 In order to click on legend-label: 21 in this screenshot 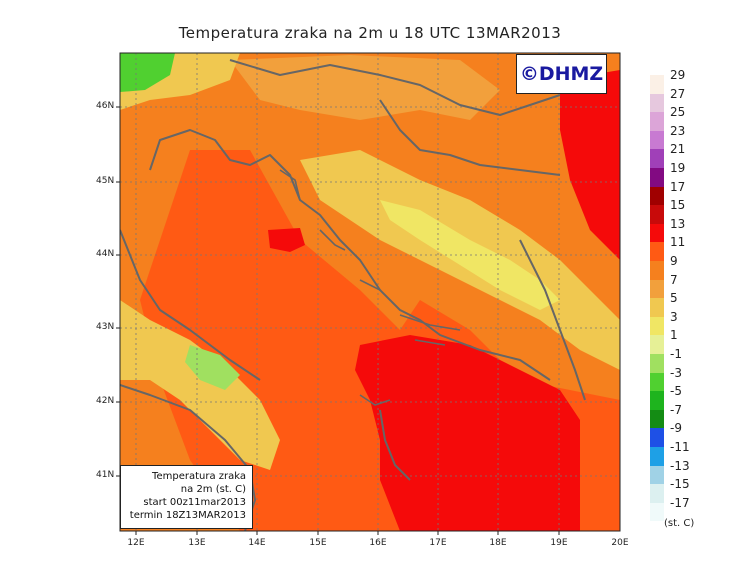, I will do `click(678, 149)`.